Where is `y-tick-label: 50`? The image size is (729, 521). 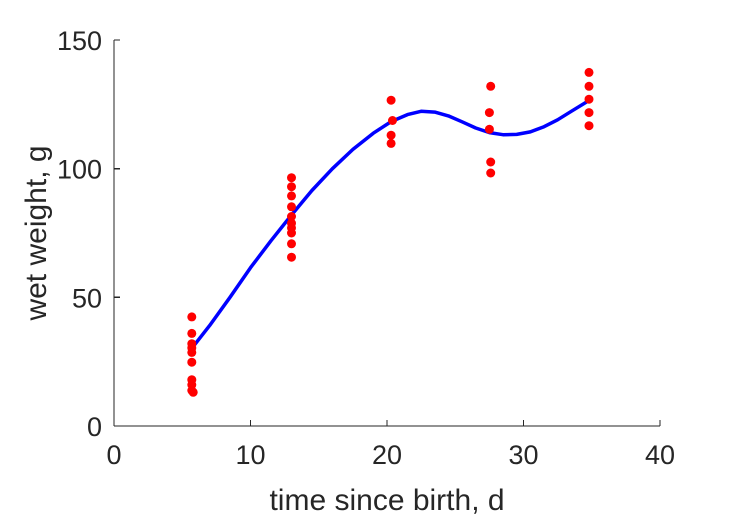 y-tick-label: 50 is located at coordinates (87, 298).